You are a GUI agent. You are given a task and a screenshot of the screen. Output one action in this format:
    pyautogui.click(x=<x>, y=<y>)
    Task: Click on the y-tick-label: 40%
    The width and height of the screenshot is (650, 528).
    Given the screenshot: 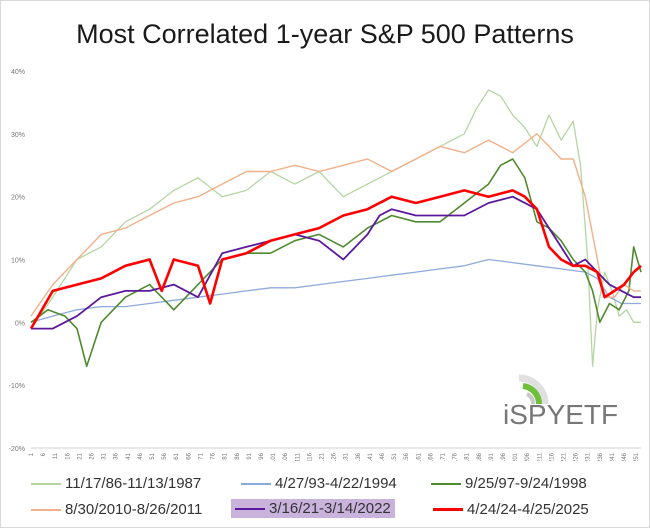 What is the action you would take?
    pyautogui.click(x=18, y=72)
    